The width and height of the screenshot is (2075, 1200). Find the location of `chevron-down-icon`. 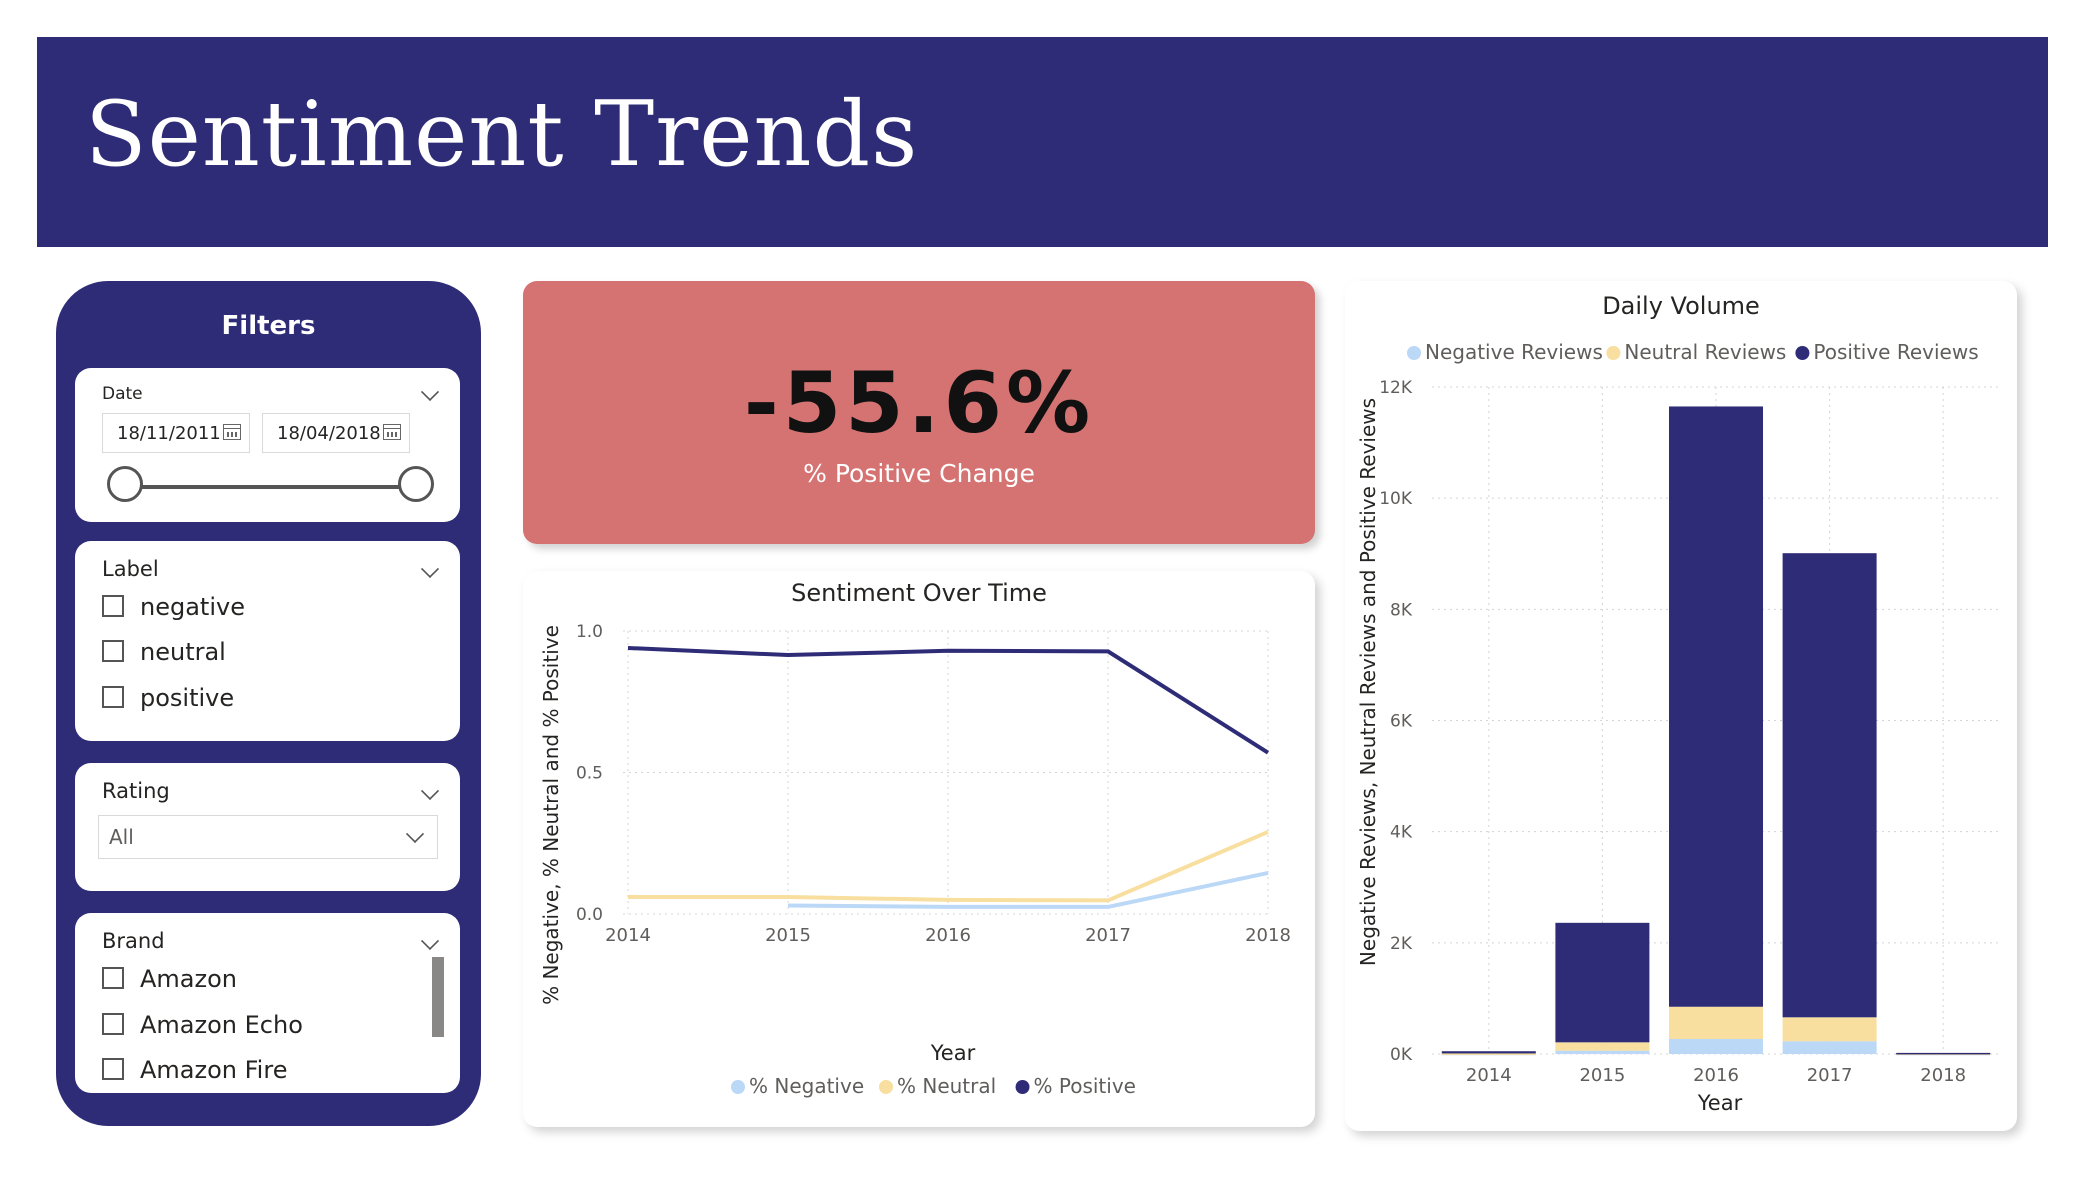

chevron-down-icon is located at coordinates (415, 834).